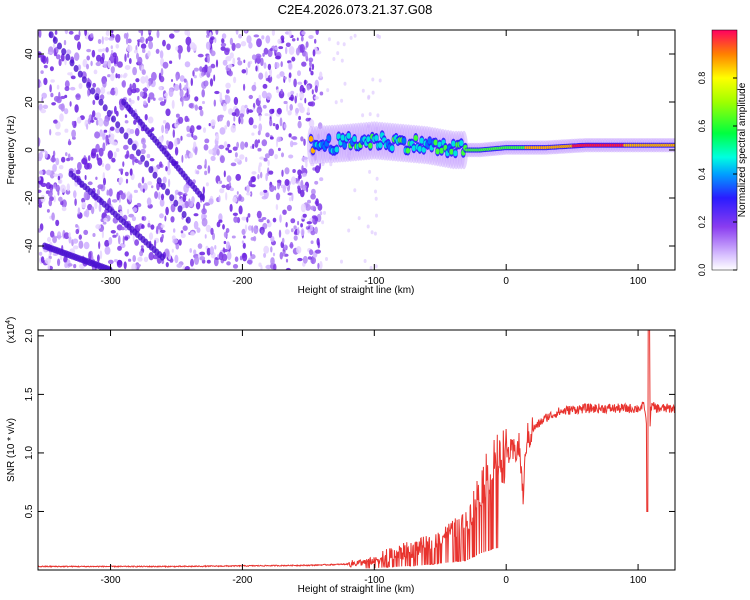  What do you see at coordinates (29, 197) in the screenshot?
I see `spectrogram-y-tick-label: -20` at bounding box center [29, 197].